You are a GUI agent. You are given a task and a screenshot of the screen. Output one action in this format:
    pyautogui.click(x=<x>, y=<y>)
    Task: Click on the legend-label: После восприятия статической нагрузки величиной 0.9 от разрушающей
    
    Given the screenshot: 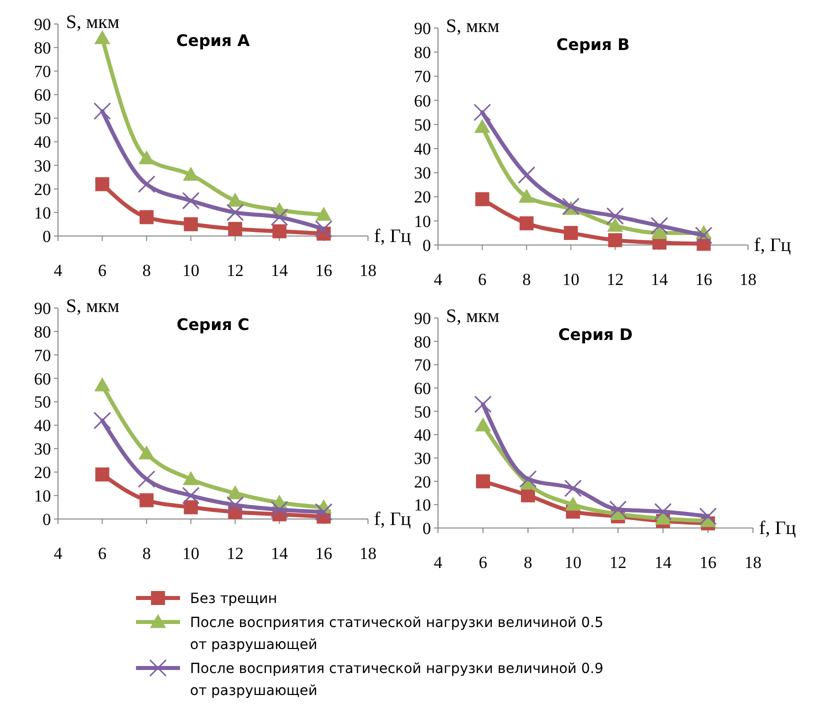 What is the action you would take?
    pyautogui.click(x=397, y=679)
    